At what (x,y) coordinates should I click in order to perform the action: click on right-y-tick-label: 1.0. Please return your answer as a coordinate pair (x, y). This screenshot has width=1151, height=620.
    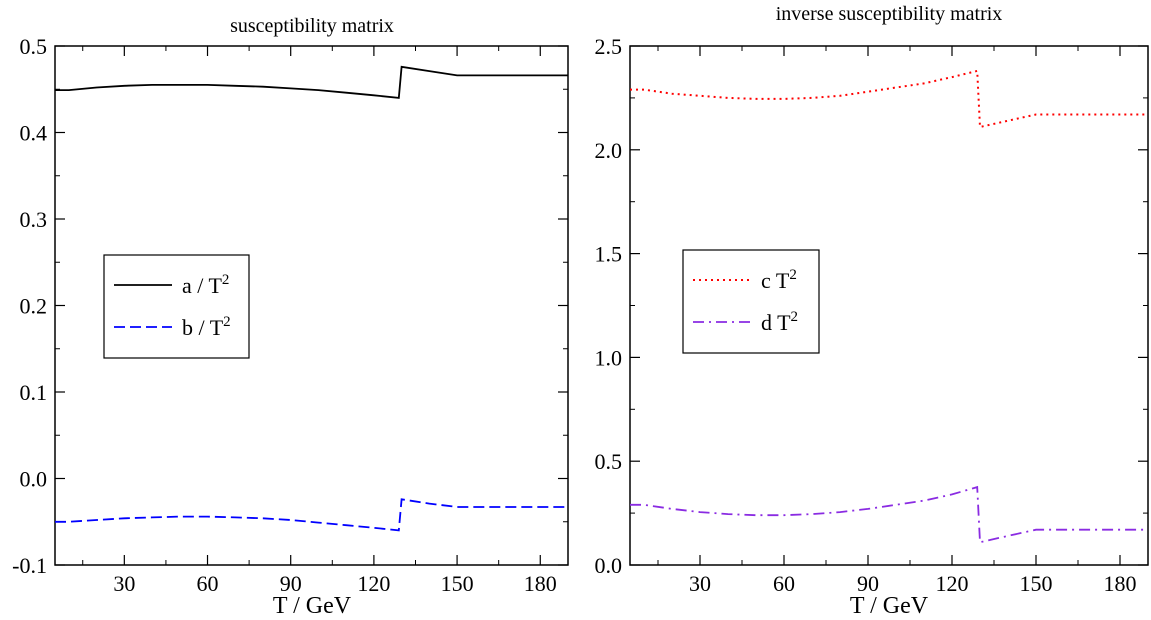
    Looking at the image, I should click on (609, 357).